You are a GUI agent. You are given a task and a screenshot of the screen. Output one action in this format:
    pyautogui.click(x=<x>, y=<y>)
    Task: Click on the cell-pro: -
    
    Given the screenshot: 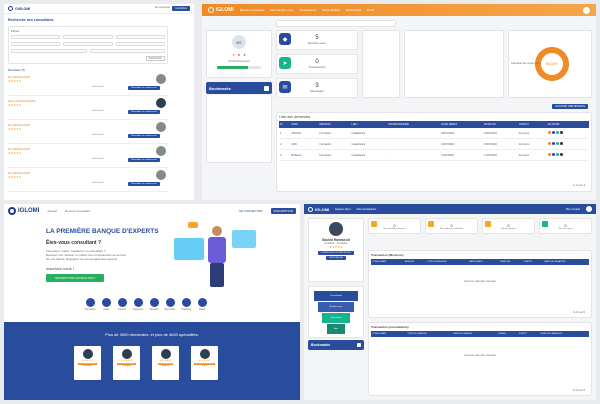 What is the action you would take?
    pyautogui.click(x=414, y=155)
    